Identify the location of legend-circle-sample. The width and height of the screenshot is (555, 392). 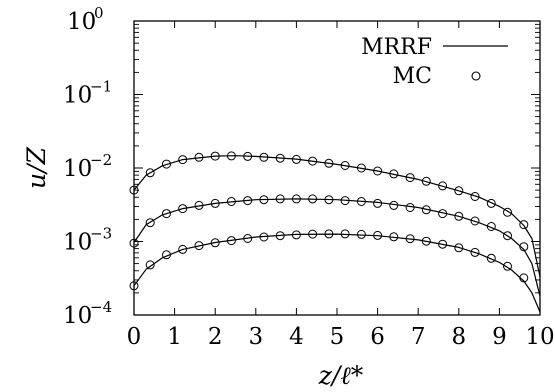
(476, 76).